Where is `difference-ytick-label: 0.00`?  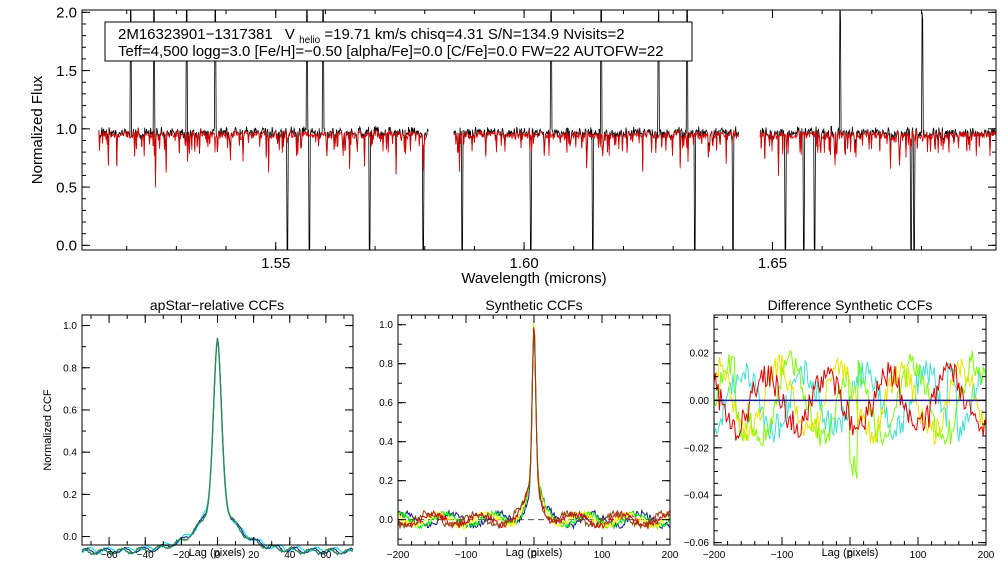
difference-ytick-label: 0.00 is located at coordinates (700, 401).